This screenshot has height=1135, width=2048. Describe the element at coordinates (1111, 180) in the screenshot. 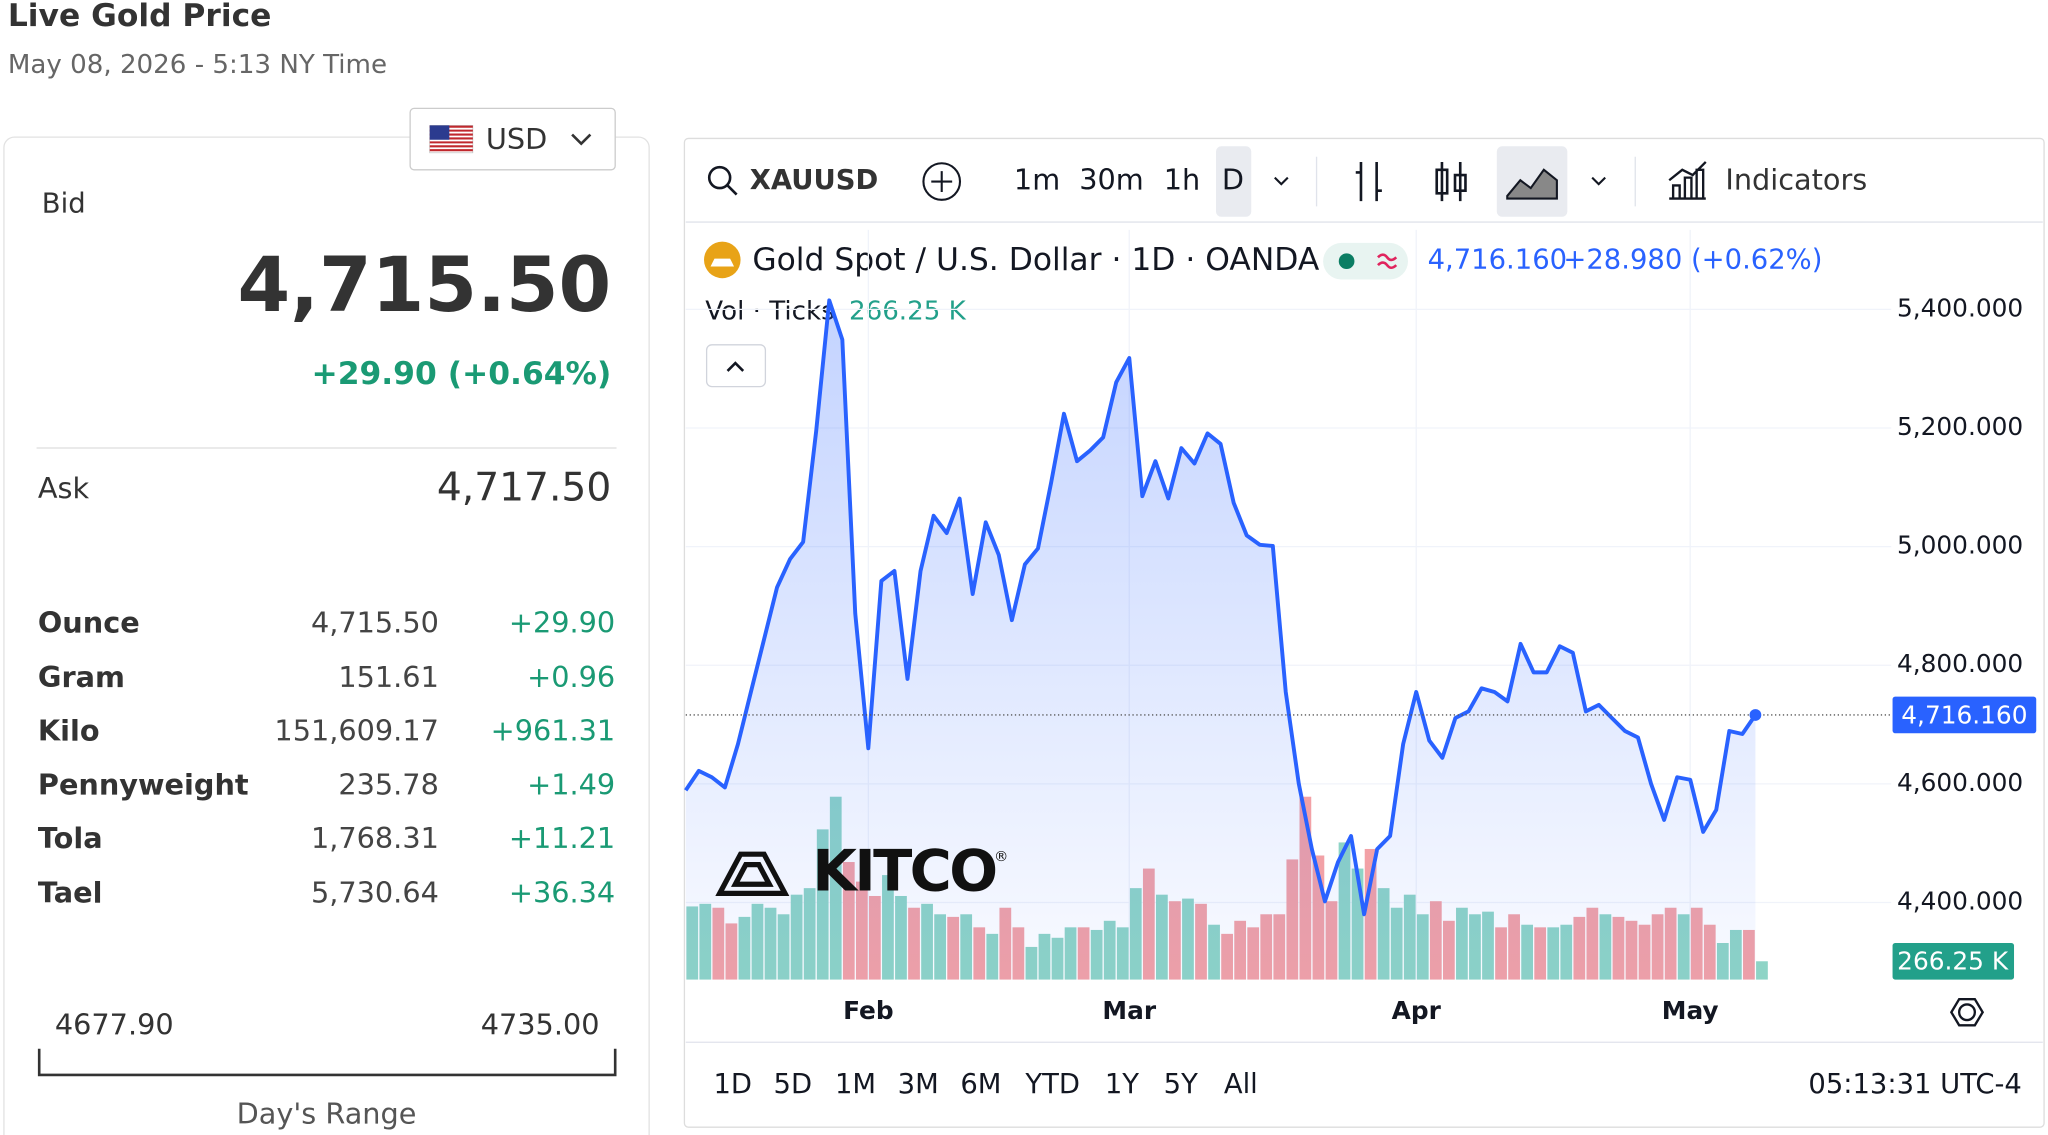

I see `interval: 30m` at that location.